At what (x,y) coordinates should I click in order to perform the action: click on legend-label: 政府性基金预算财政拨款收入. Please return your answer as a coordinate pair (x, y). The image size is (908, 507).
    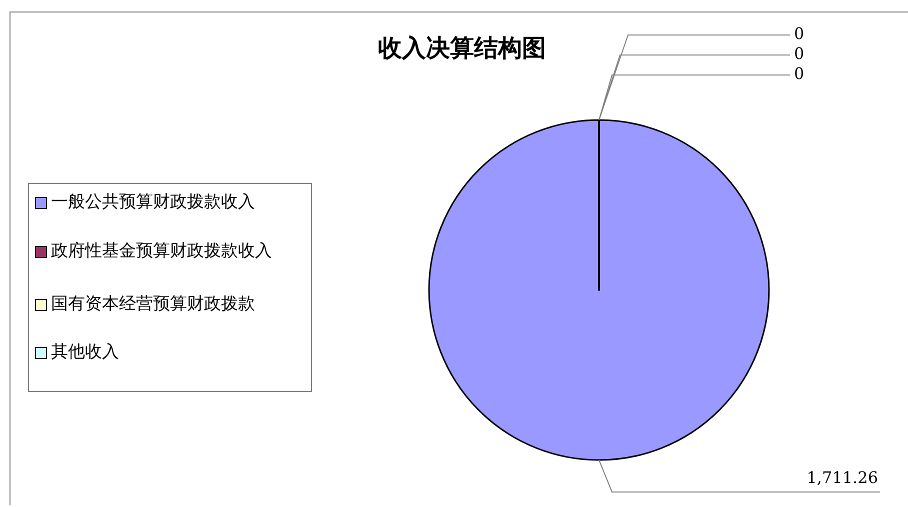
    Looking at the image, I should click on (162, 251).